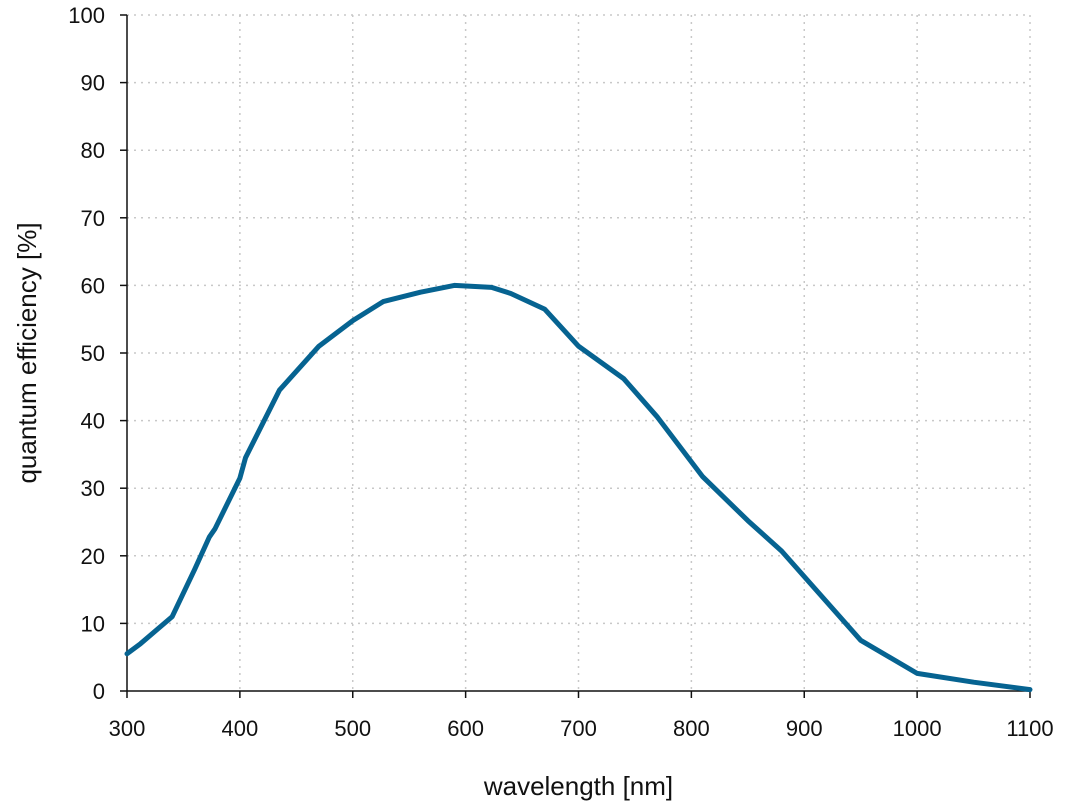 Image resolution: width=1080 pixels, height=807 pixels. What do you see at coordinates (93, 83) in the screenshot?
I see `y-tick-label: 90` at bounding box center [93, 83].